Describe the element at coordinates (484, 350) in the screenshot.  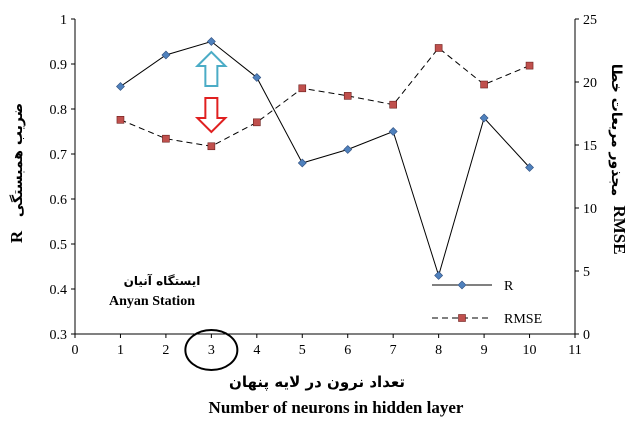
I see `x-tick-label: 9` at that location.